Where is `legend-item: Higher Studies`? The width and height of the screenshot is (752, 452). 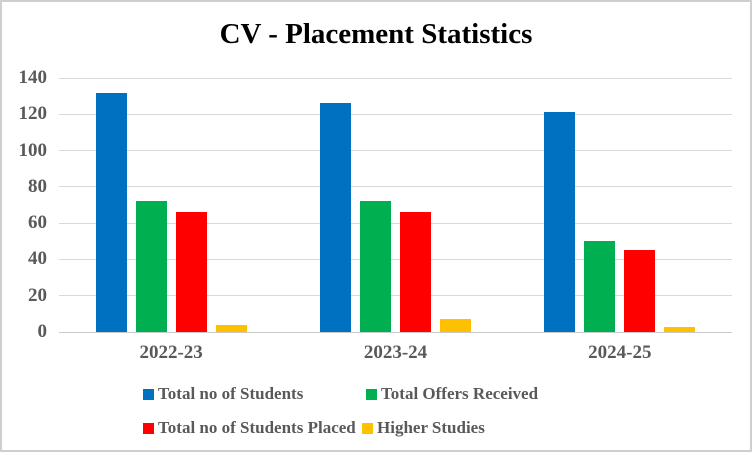 legend-item: Higher Studies is located at coordinates (423, 428).